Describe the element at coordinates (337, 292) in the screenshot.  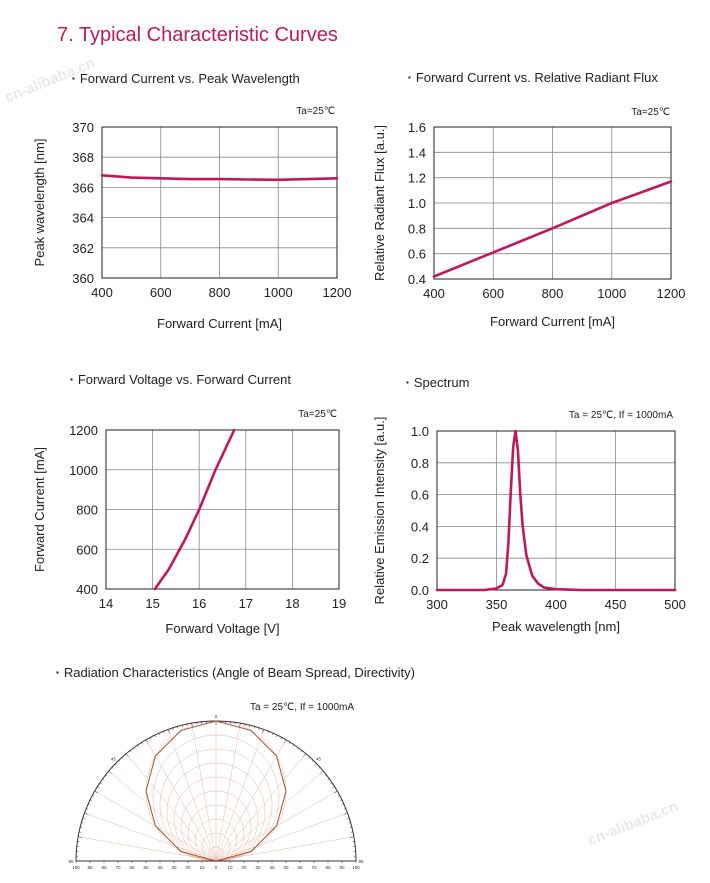
I see `x-tick-label: 1200` at that location.